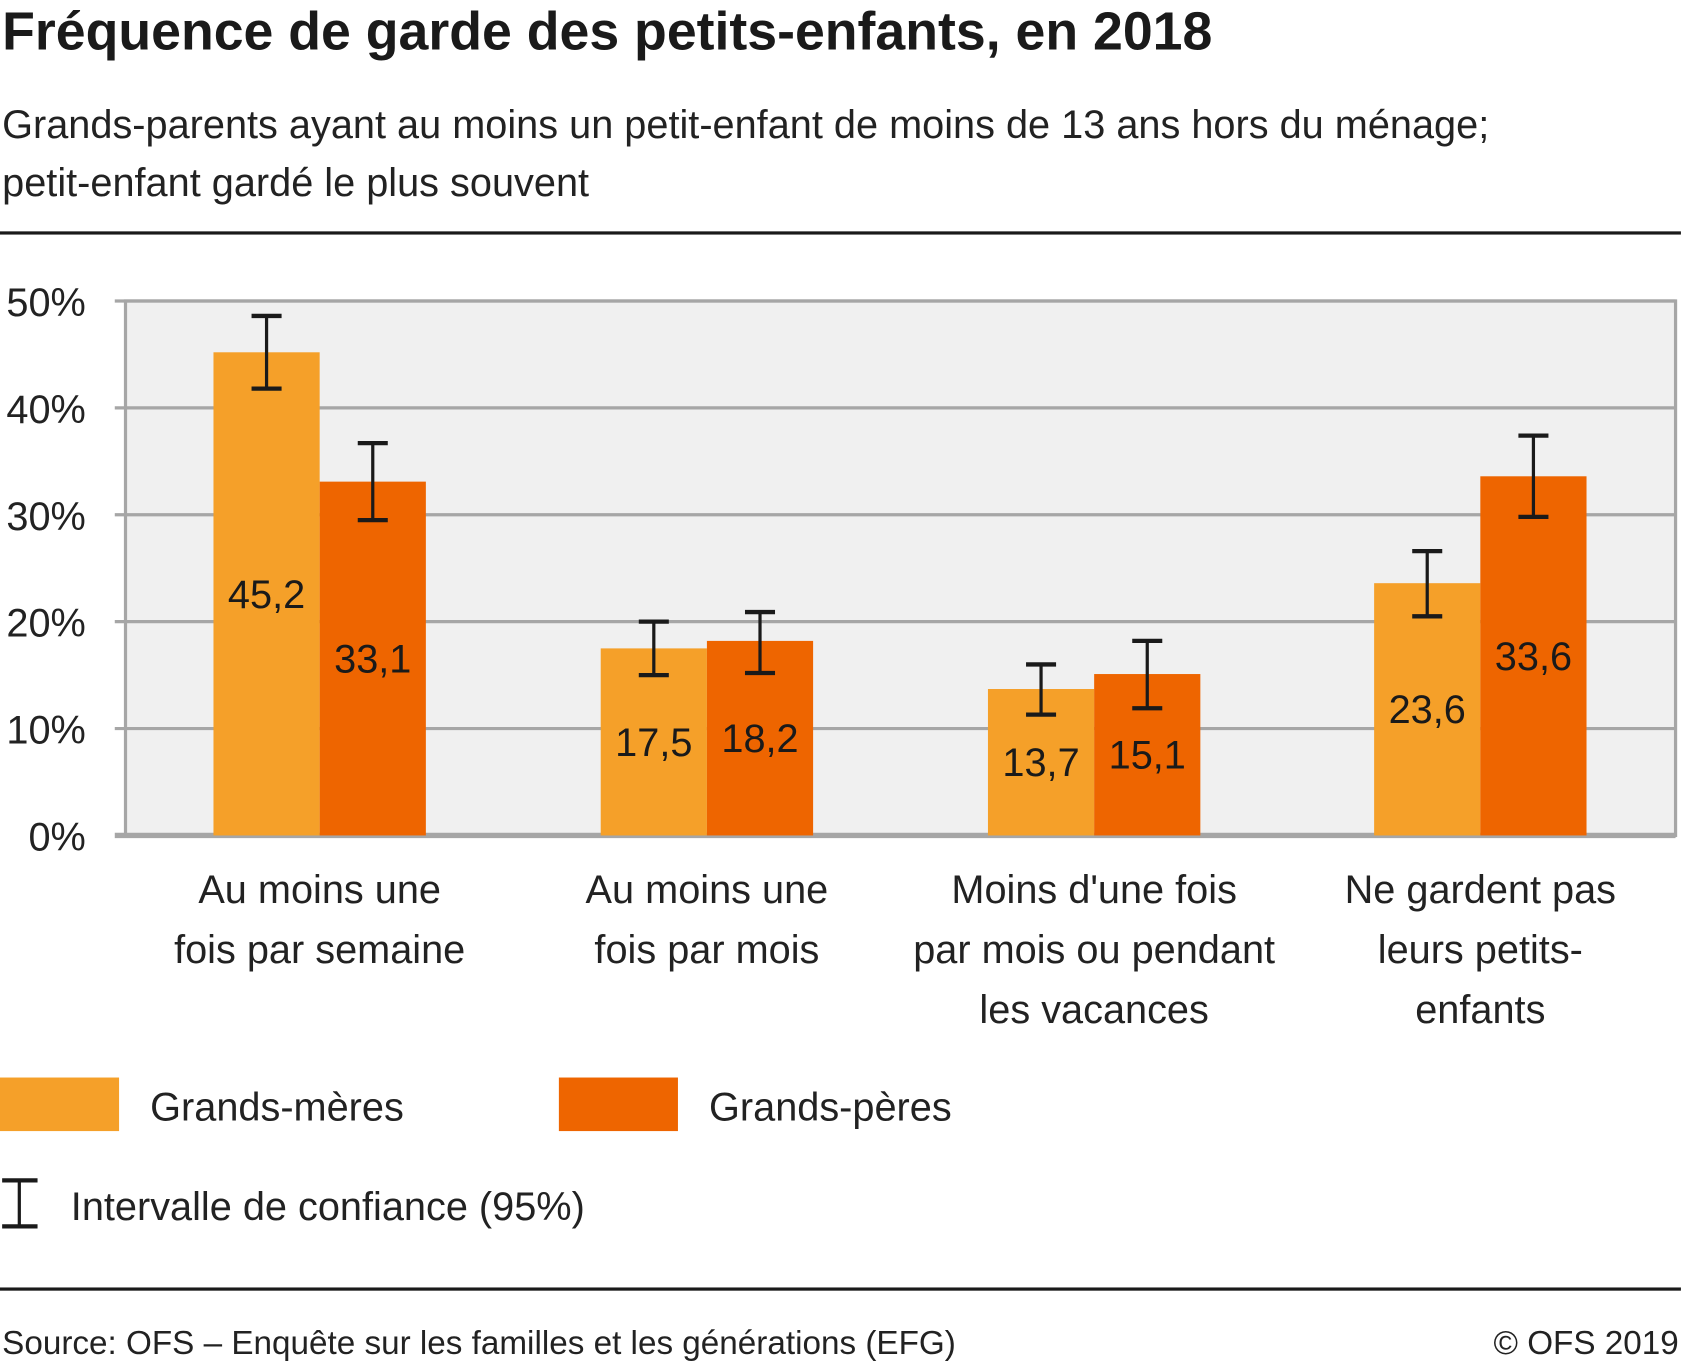  What do you see at coordinates (1094, 890) in the screenshot?
I see `x-tick-label: Moins d'une fois` at bounding box center [1094, 890].